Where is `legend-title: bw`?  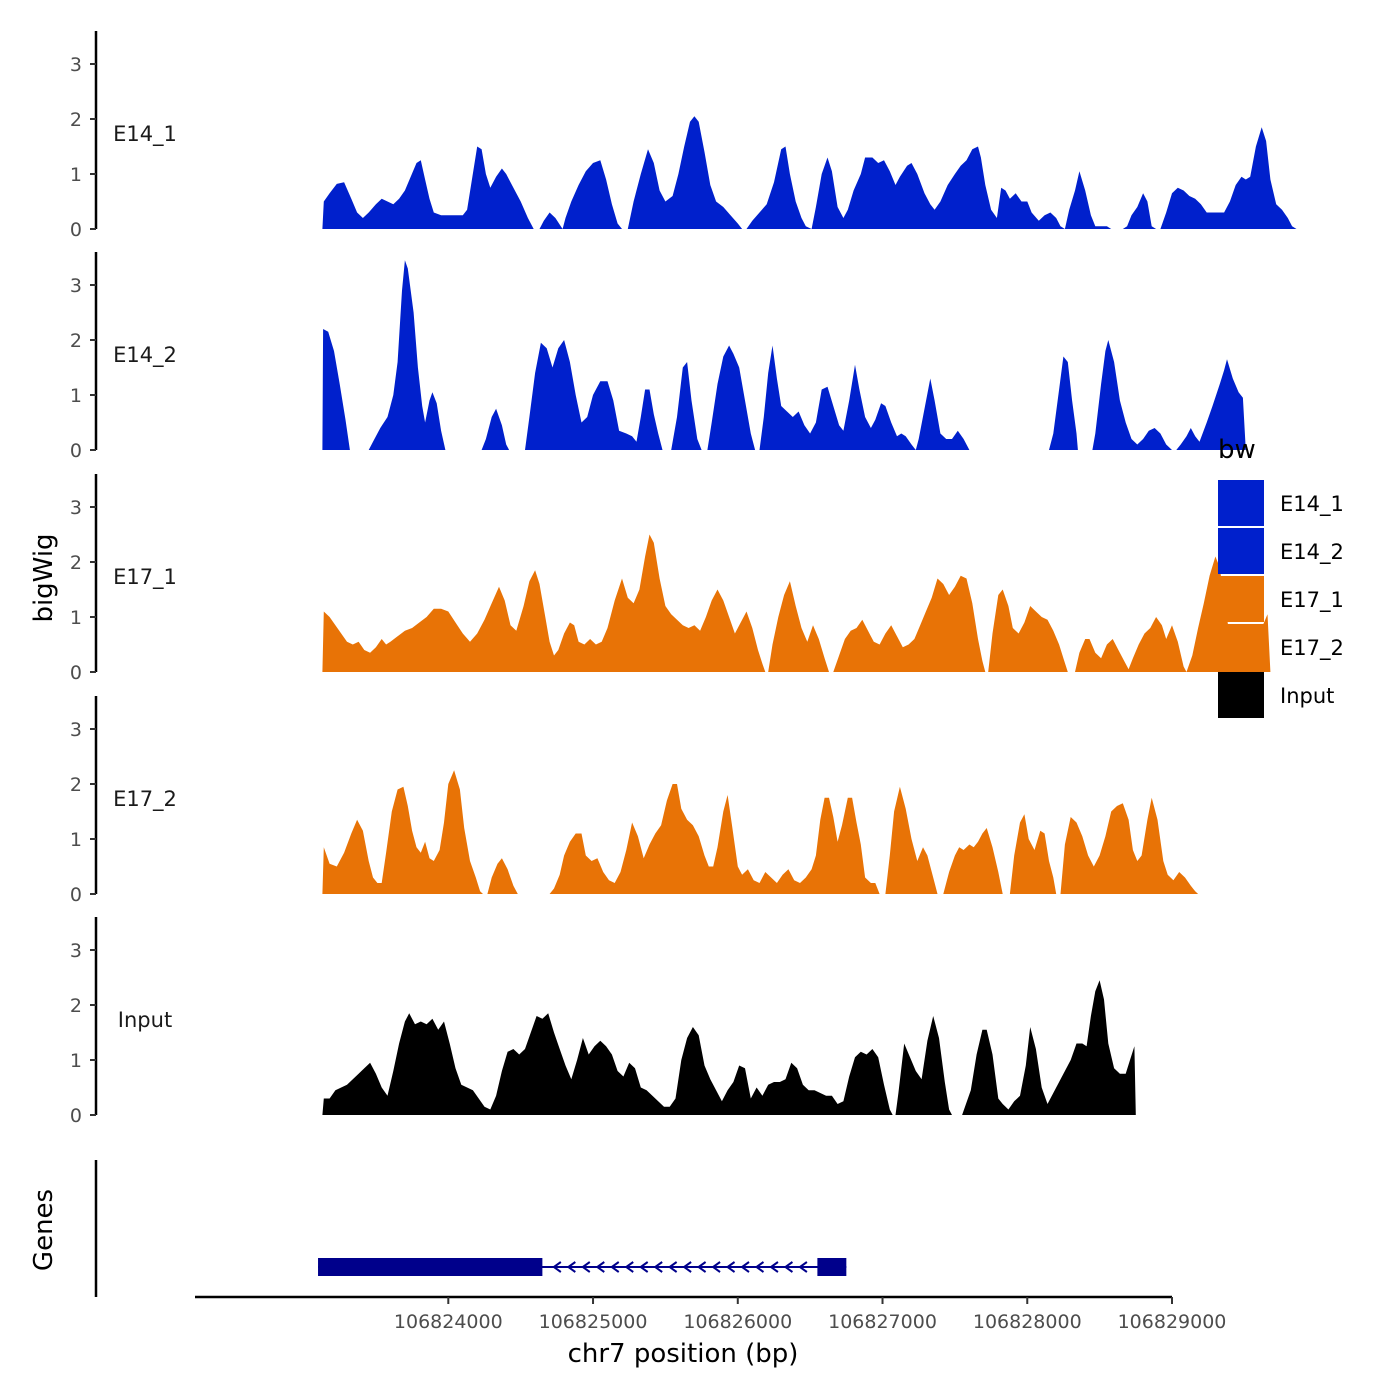
legend-title: bw is located at coordinates (1237, 450).